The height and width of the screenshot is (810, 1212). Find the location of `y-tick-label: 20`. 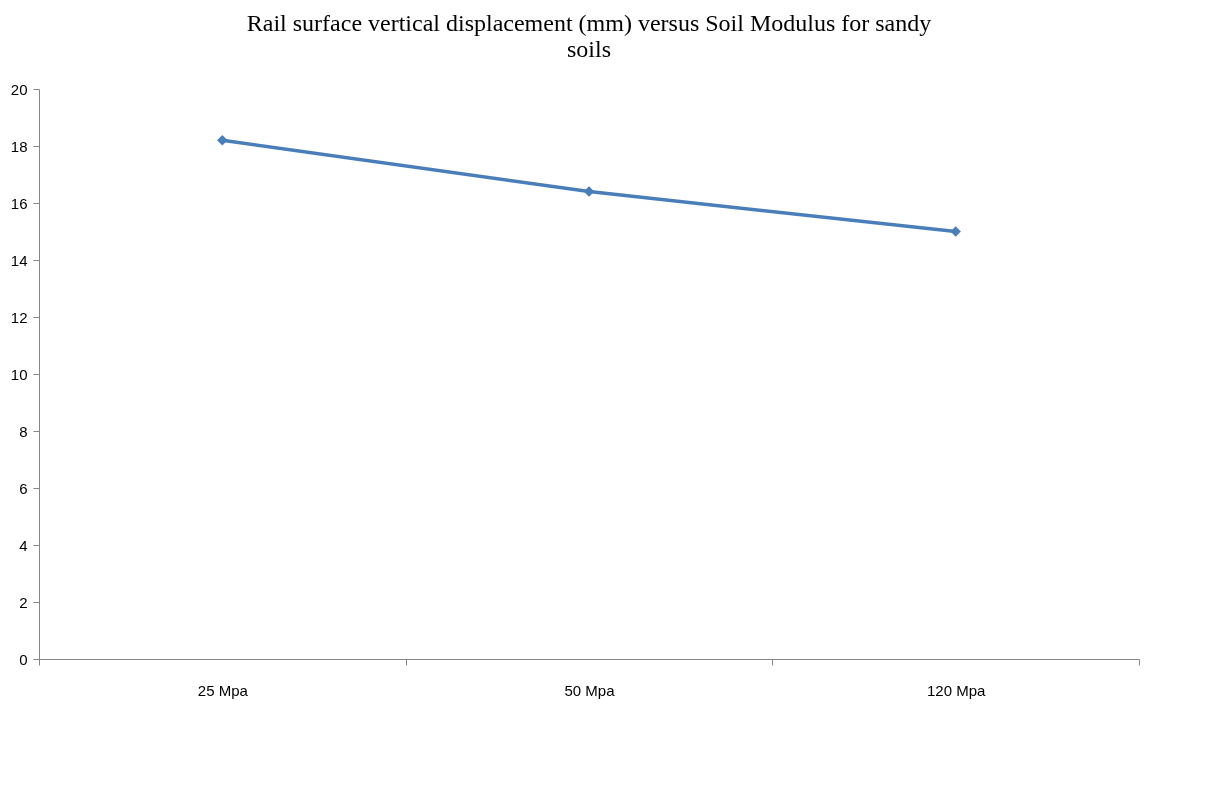

y-tick-label: 20 is located at coordinates (19, 89).